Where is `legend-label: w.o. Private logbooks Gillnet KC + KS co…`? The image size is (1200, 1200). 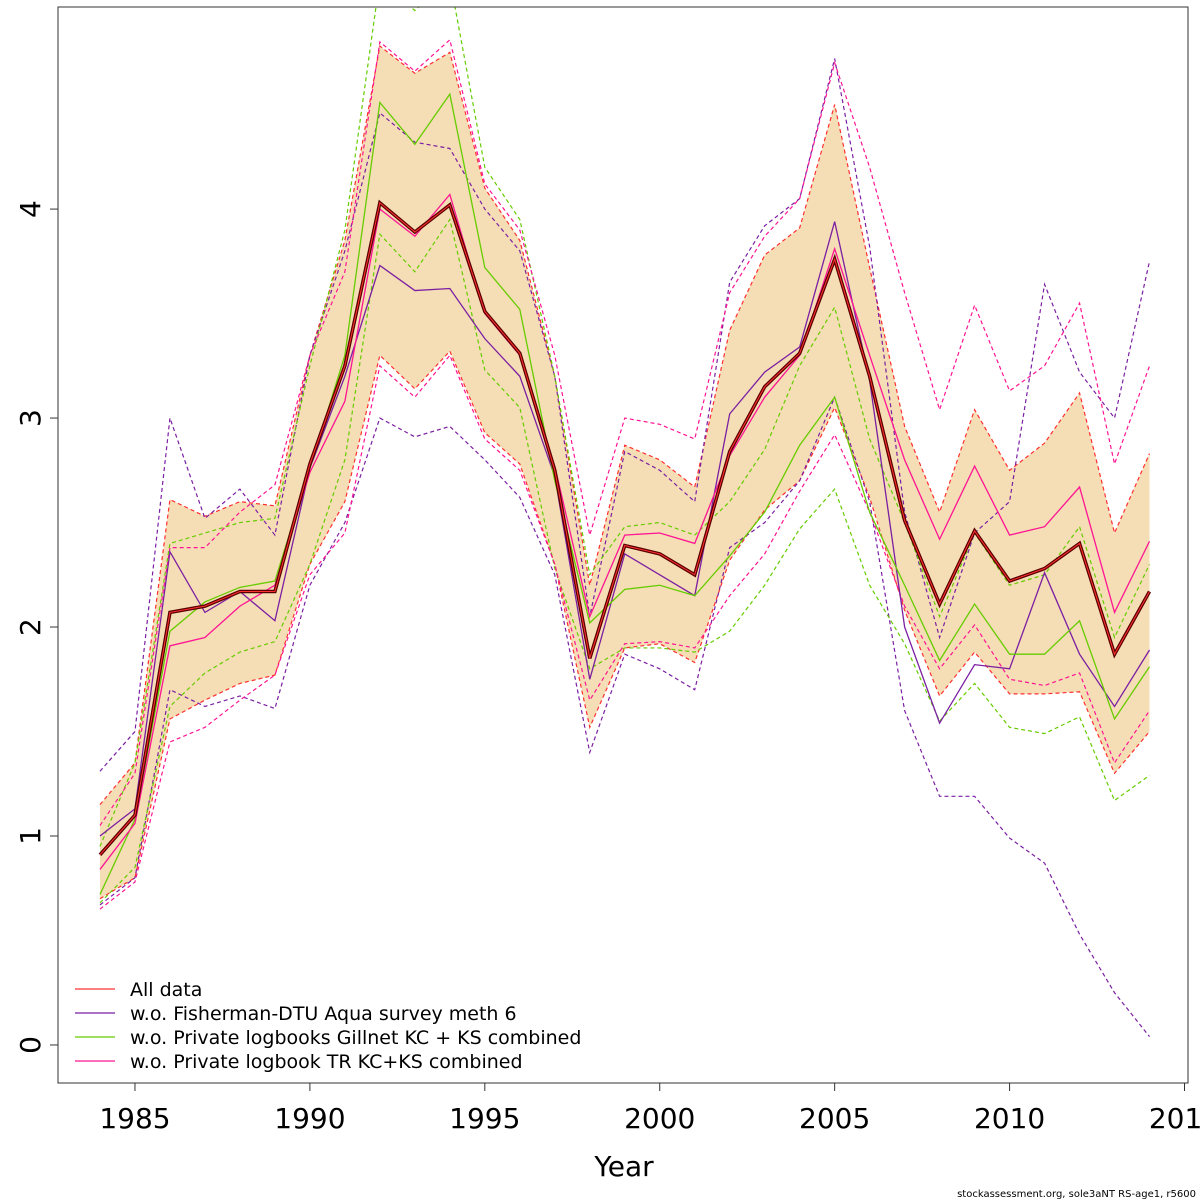 legend-label: w.o. Private logbooks Gillnet KC + KS co… is located at coordinates (355, 1038).